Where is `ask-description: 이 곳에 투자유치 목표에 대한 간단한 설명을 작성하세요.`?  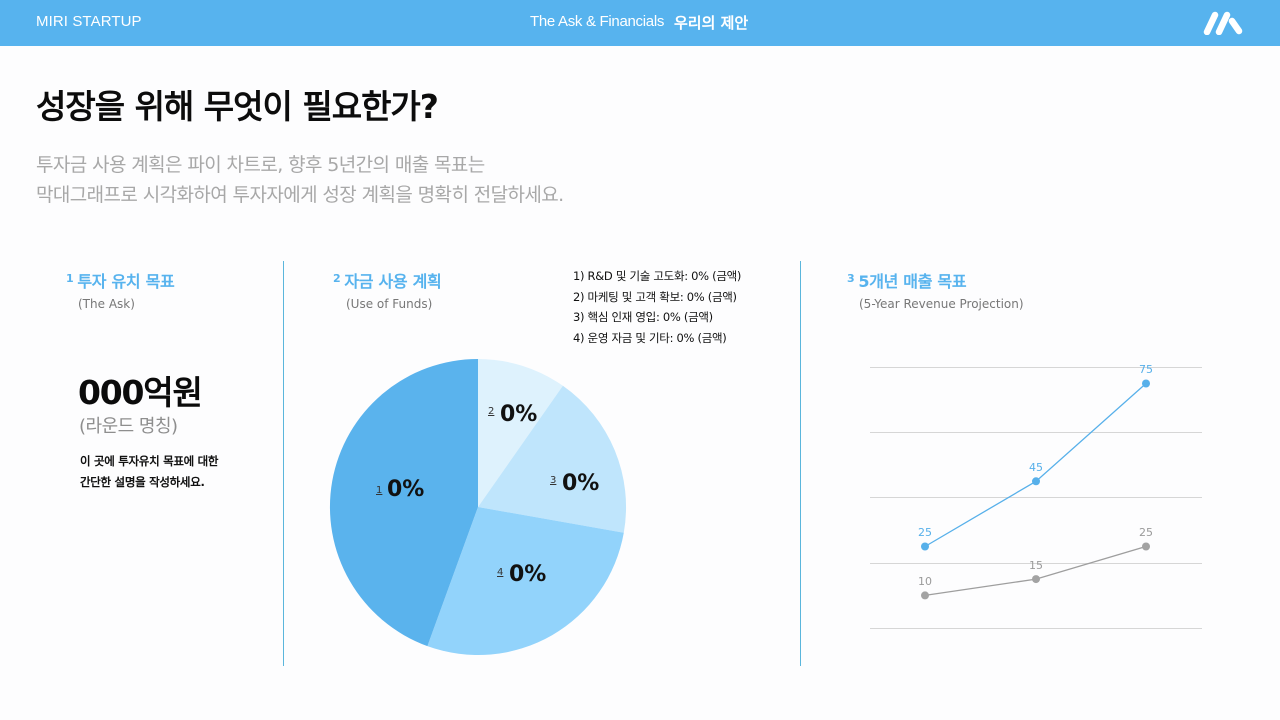 ask-description: 이 곳에 투자유치 목표에 대한 간단한 설명을 작성하세요. is located at coordinates (149, 472).